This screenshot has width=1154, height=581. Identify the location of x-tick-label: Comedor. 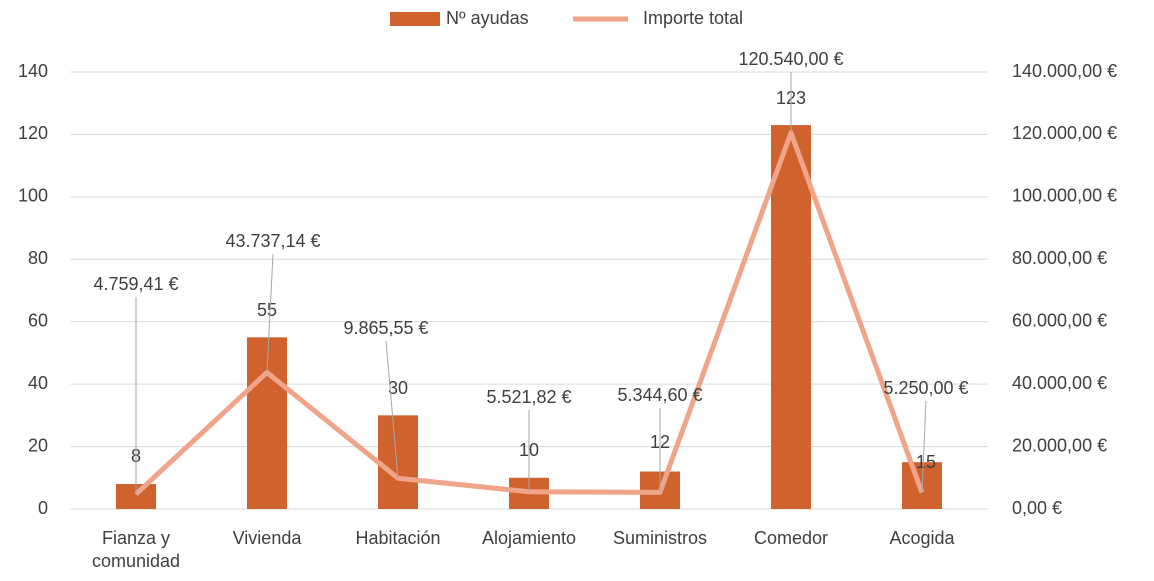
(791, 538).